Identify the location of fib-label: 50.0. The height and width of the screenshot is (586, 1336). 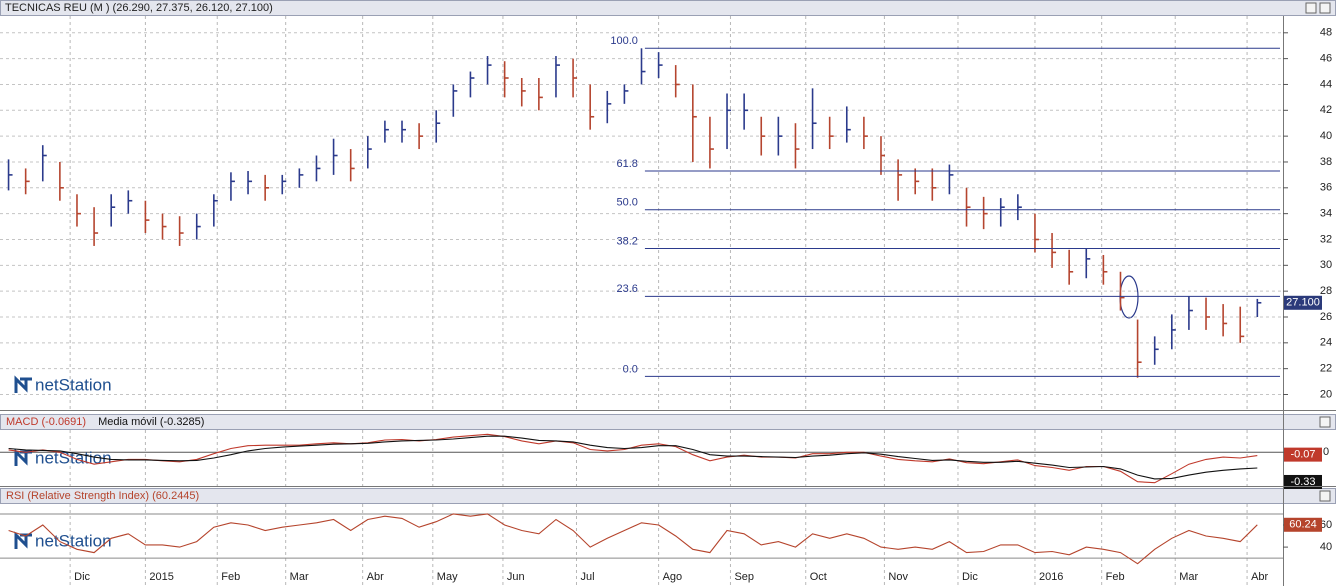
(626, 203).